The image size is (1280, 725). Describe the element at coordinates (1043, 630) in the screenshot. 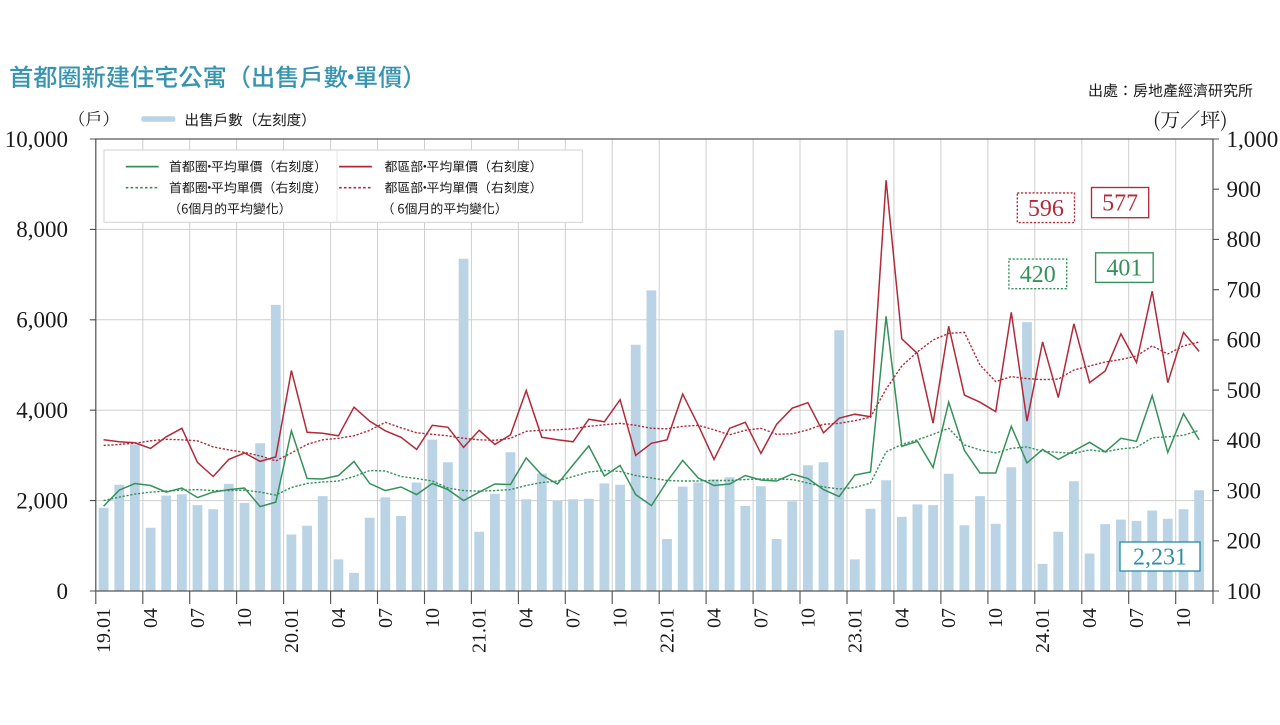

I see `svg-text: 24.01` at that location.